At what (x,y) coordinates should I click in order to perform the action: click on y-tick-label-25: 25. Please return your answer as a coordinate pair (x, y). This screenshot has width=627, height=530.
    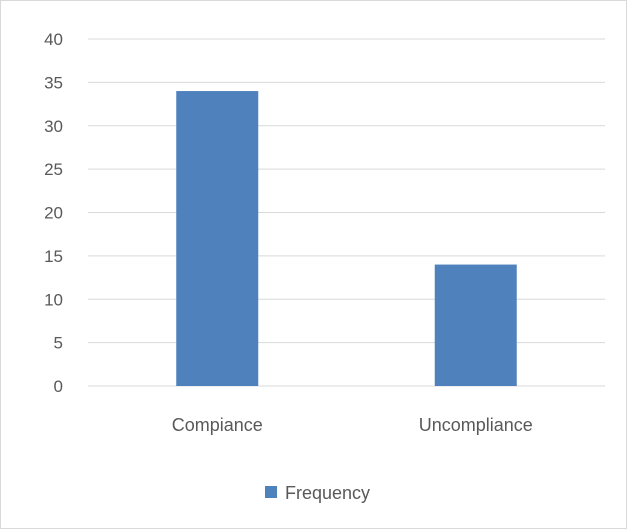
    Looking at the image, I should click on (53, 169).